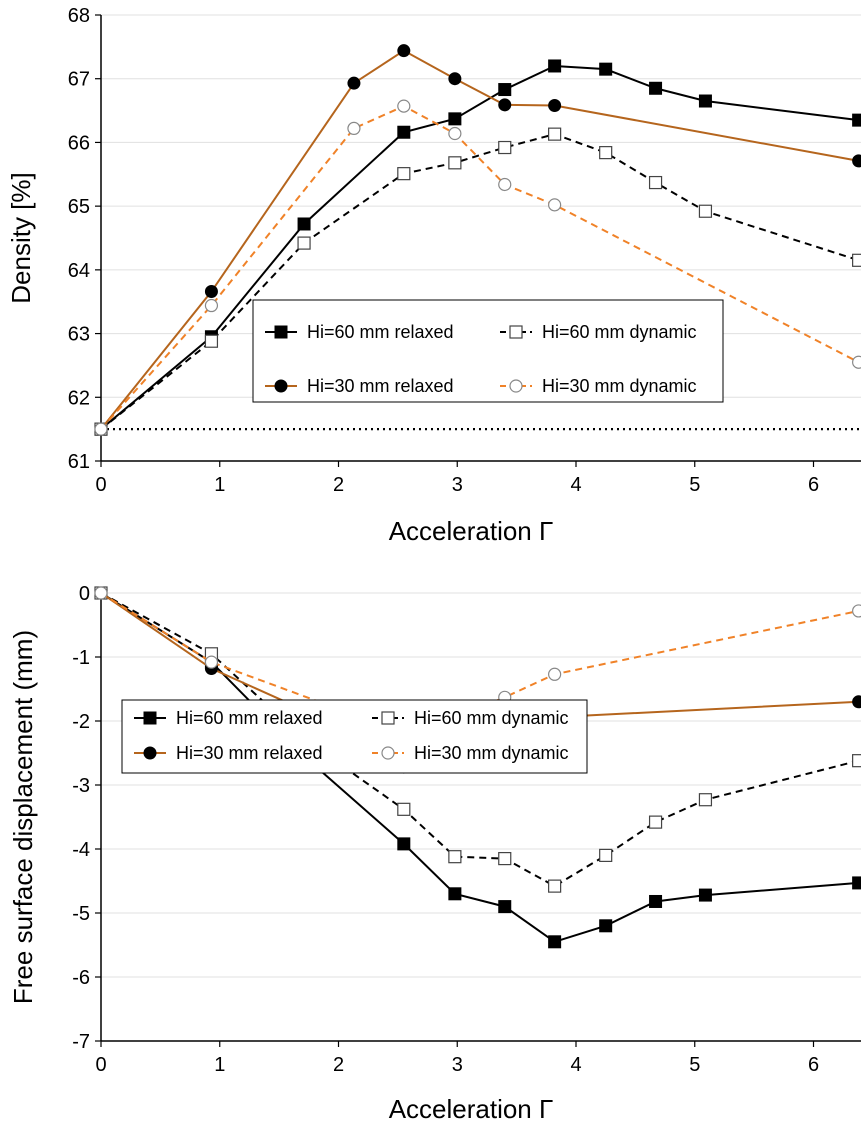 The image size is (861, 1131). Describe the element at coordinates (79, 207) in the screenshot. I see `y-tick-label: 65` at that location.